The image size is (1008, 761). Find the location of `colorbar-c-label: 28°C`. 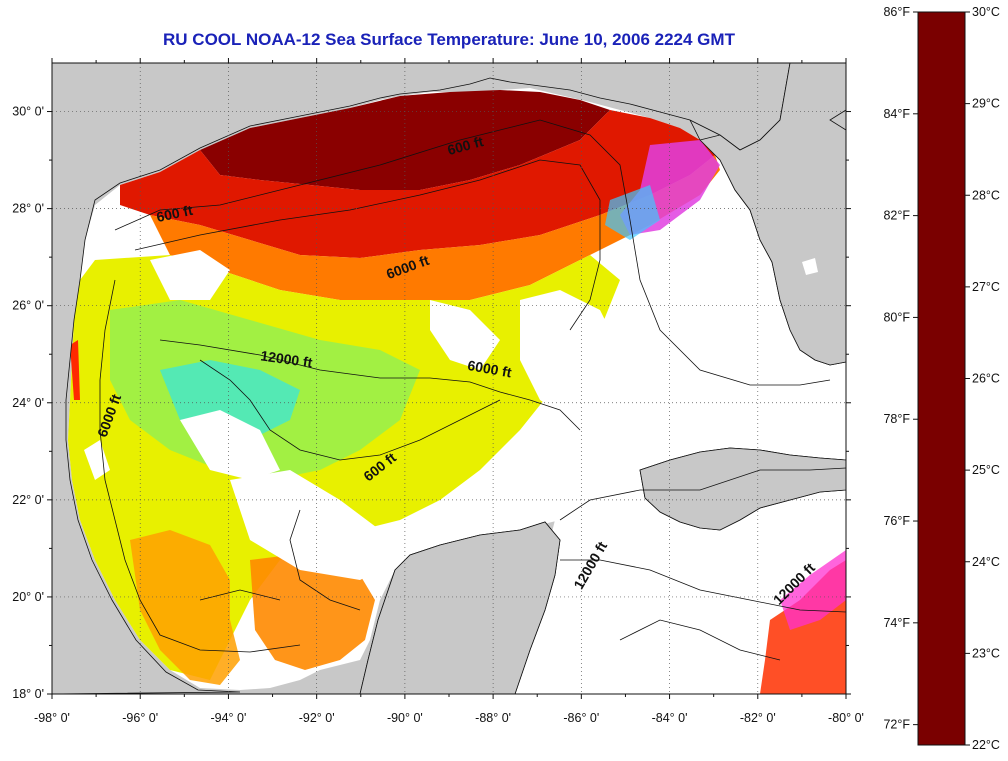

colorbar-c-label: 28°C is located at coordinates (986, 195).